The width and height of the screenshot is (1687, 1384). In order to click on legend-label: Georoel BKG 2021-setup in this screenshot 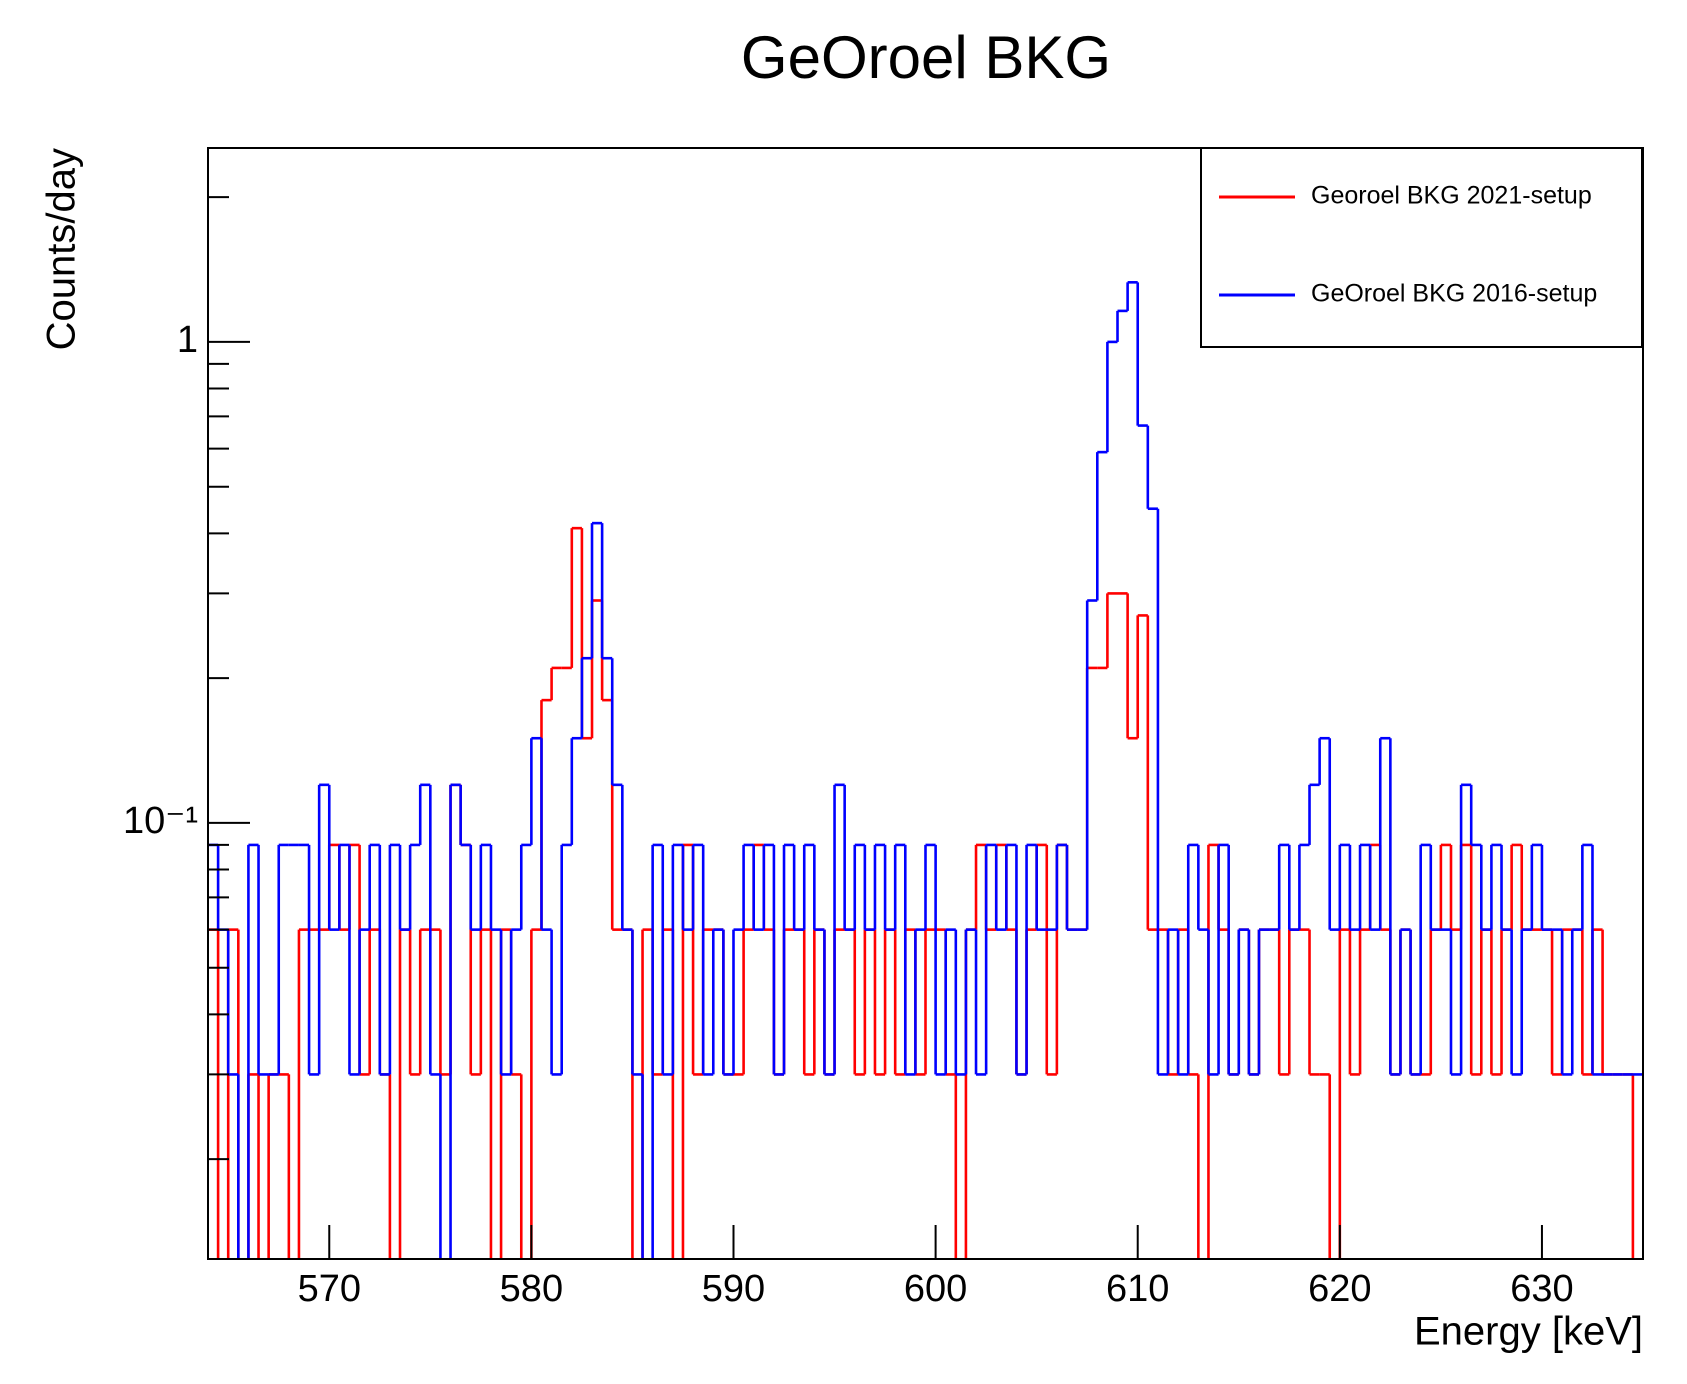, I will do `click(1451, 196)`.